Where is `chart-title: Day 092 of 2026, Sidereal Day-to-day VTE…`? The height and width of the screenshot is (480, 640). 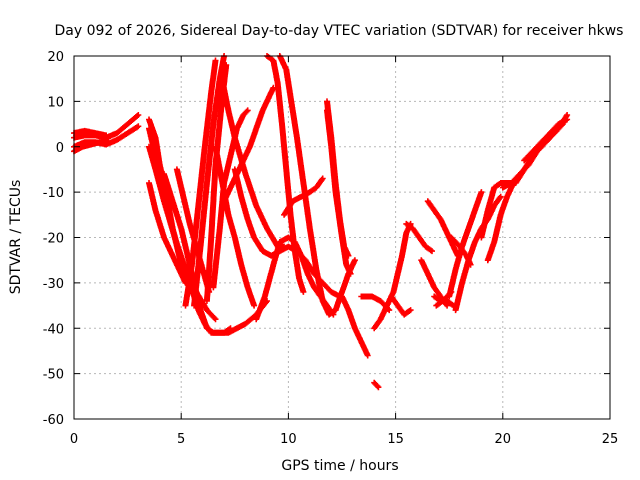
chart-title: Day 092 of 2026, Sidereal Day-to-day VTE… is located at coordinates (339, 31).